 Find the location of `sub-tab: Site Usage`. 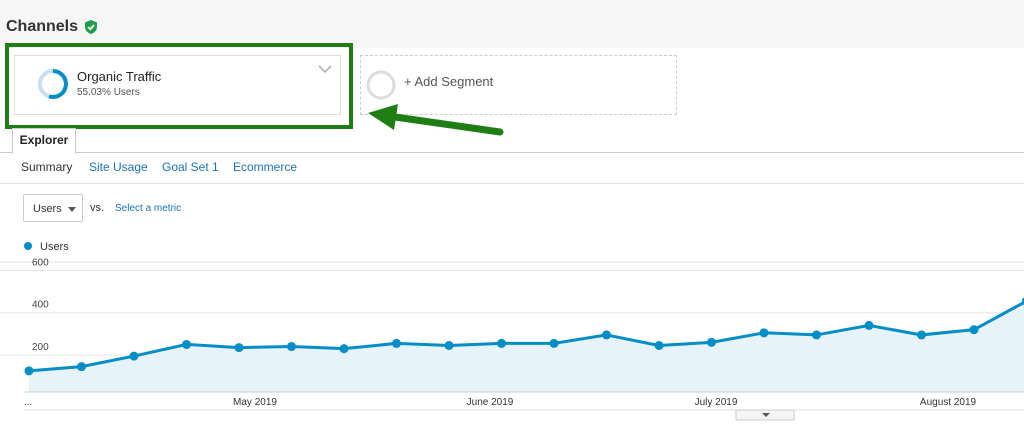

sub-tab: Site Usage is located at coordinates (118, 167).